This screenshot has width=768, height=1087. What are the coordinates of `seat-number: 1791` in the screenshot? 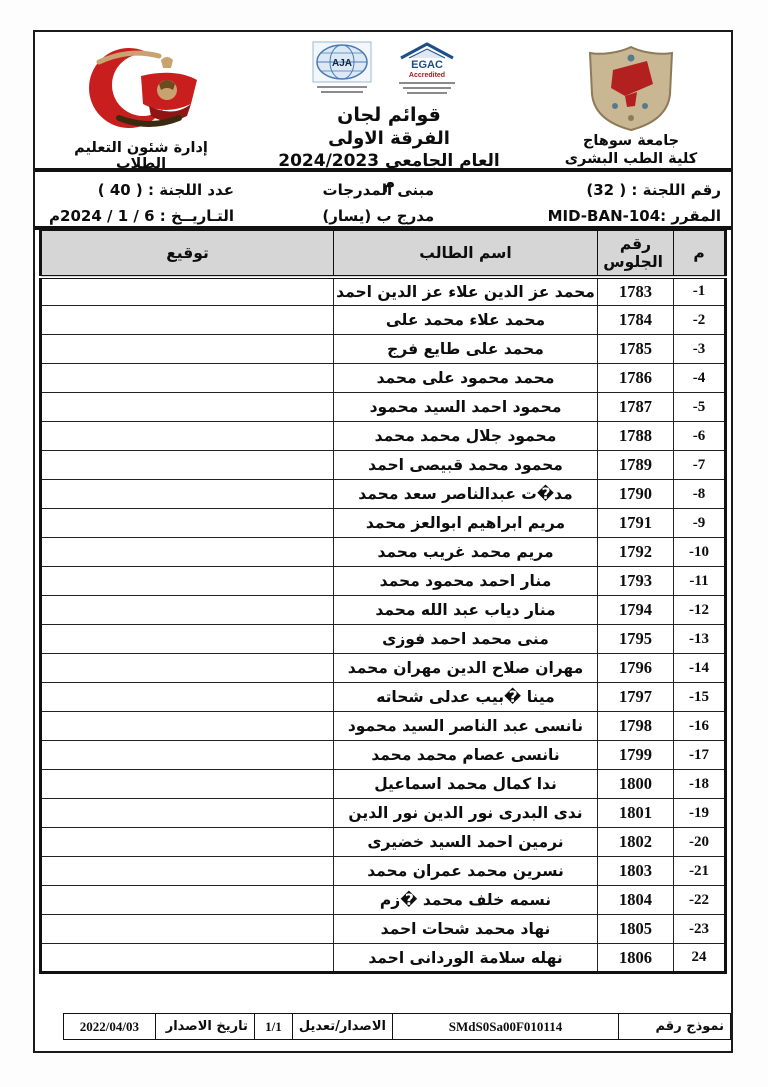 It's located at (635, 523).